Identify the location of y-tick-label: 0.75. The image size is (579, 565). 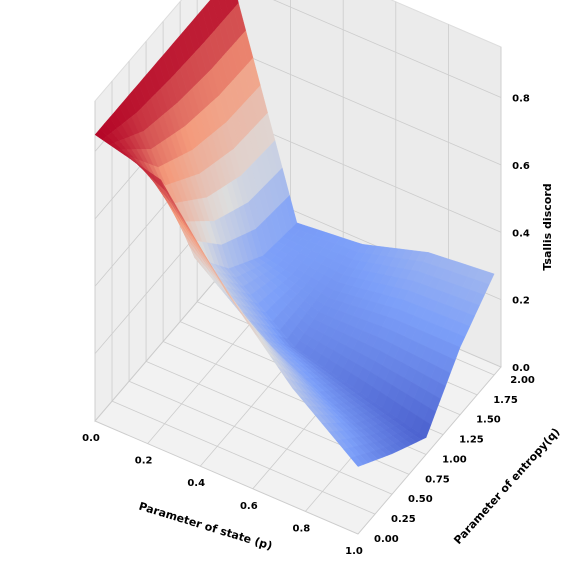
(437, 479).